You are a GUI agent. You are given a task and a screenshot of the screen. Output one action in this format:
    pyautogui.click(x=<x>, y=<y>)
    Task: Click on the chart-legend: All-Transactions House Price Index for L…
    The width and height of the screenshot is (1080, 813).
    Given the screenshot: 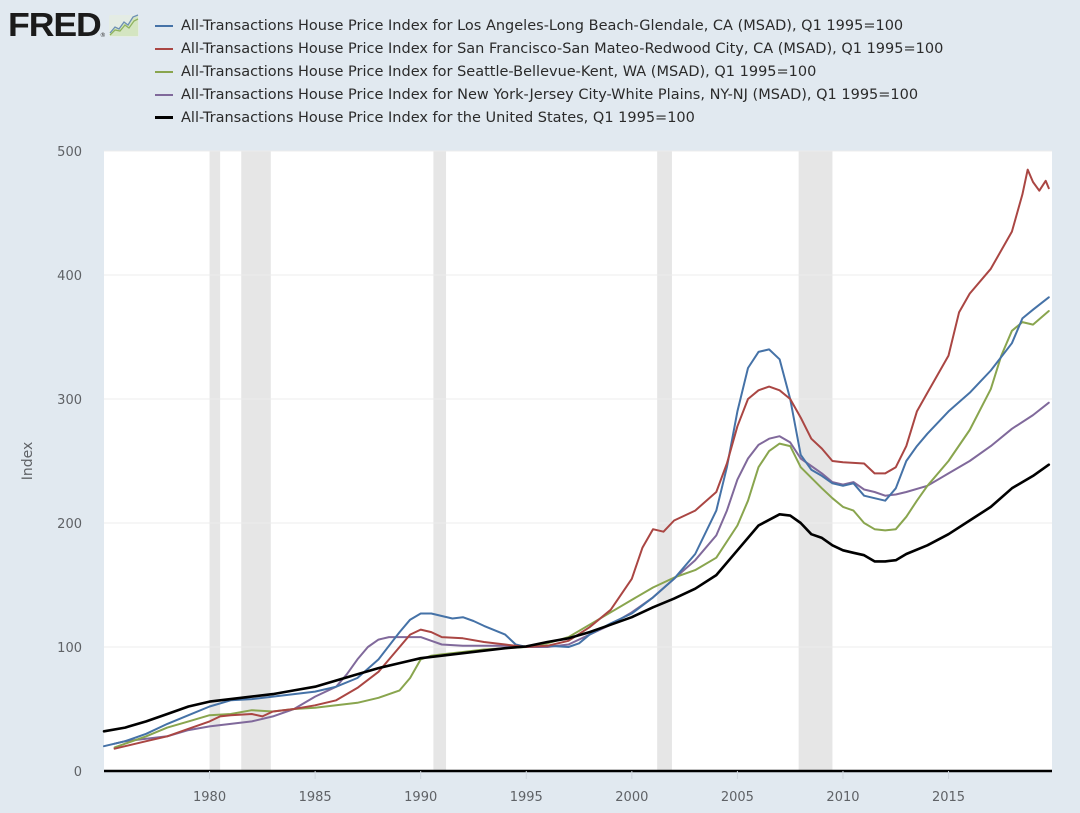 What is the action you would take?
    pyautogui.click(x=549, y=71)
    